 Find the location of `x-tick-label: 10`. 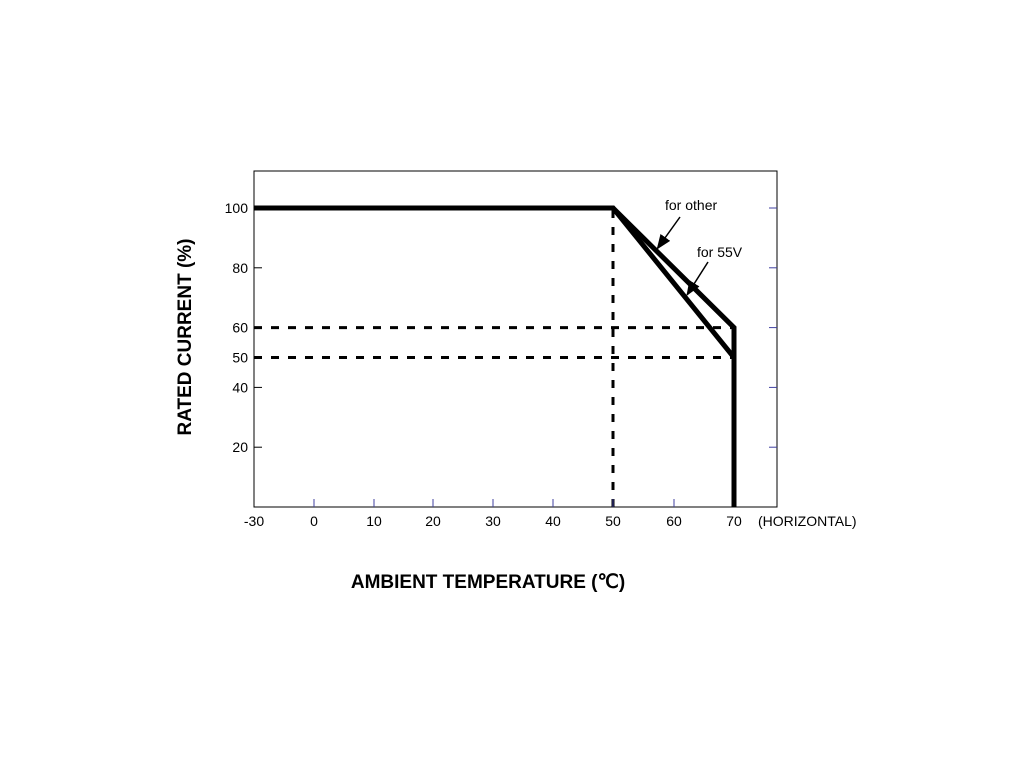

x-tick-label: 10 is located at coordinates (374, 521).